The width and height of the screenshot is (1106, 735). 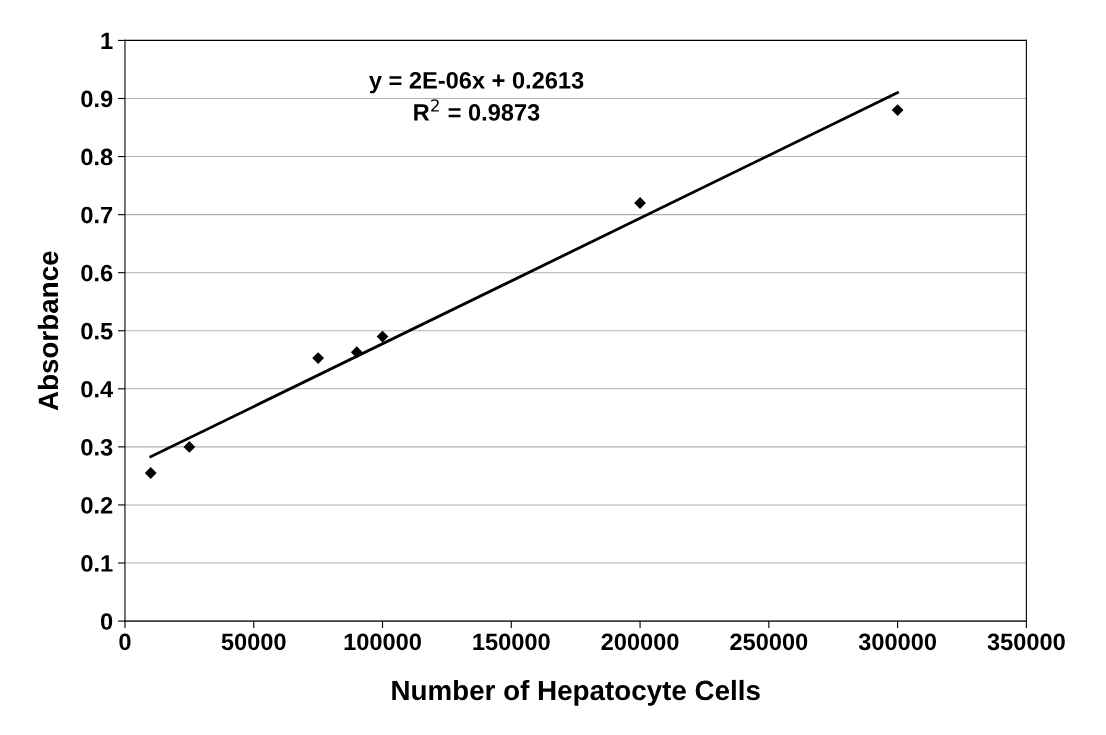 I want to click on x-tick-label: 0, so click(x=125, y=642).